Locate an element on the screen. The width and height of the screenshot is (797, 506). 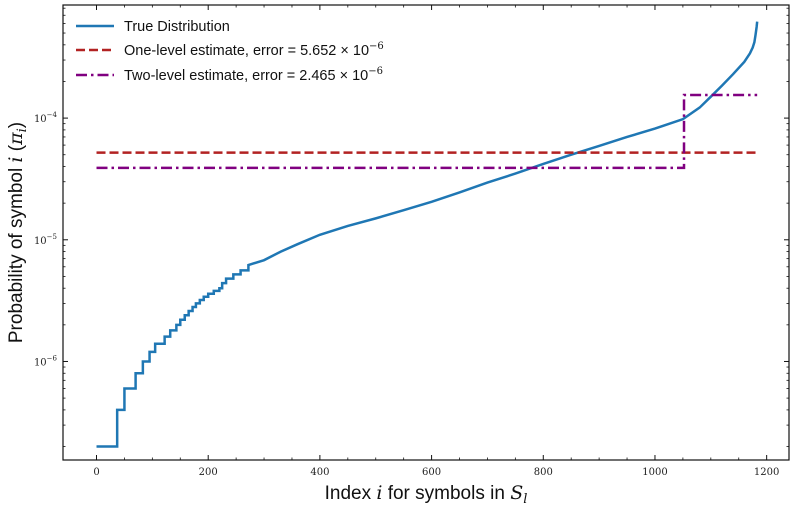
y-tick-label: 10⁻⁵ is located at coordinates (45, 240).